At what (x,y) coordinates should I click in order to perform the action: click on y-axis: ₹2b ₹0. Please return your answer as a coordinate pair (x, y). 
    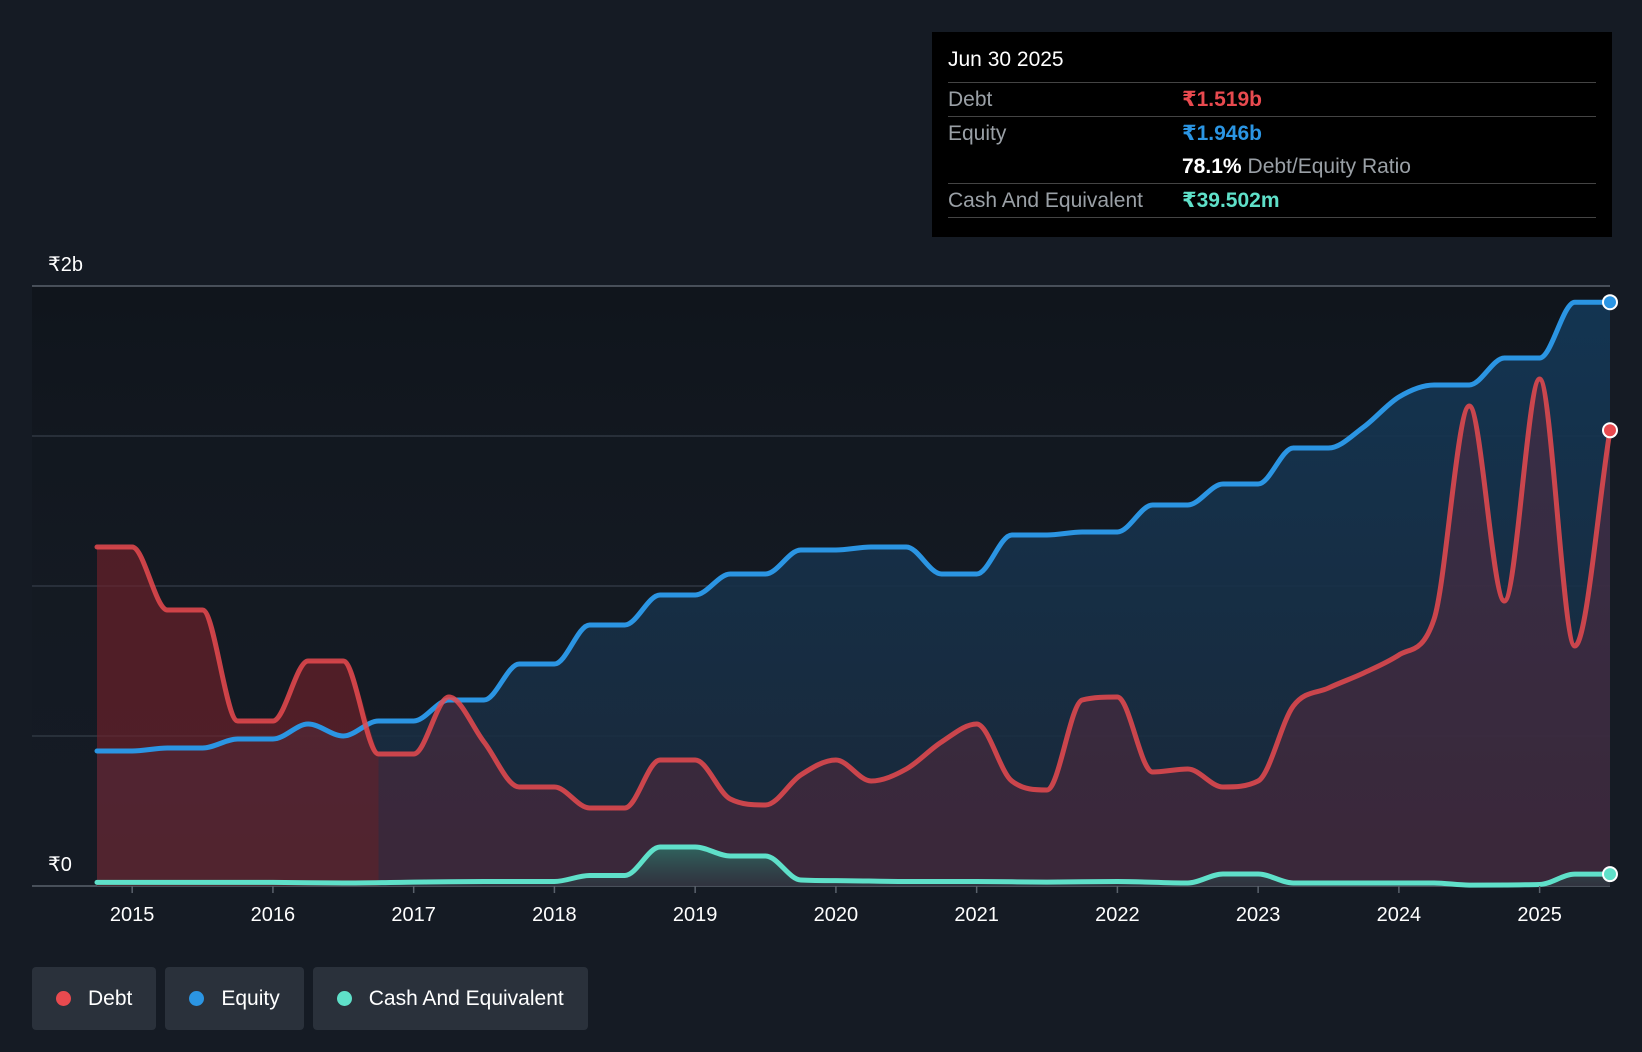
    Looking at the image, I should click on (65, 565).